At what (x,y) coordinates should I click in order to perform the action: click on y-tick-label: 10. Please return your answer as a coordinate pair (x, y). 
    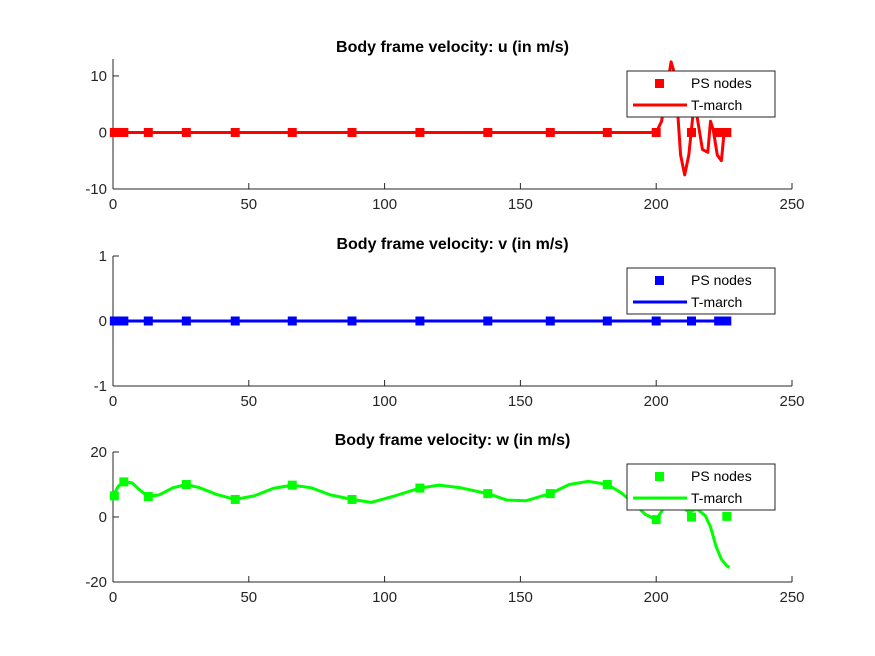
    Looking at the image, I should click on (98, 76).